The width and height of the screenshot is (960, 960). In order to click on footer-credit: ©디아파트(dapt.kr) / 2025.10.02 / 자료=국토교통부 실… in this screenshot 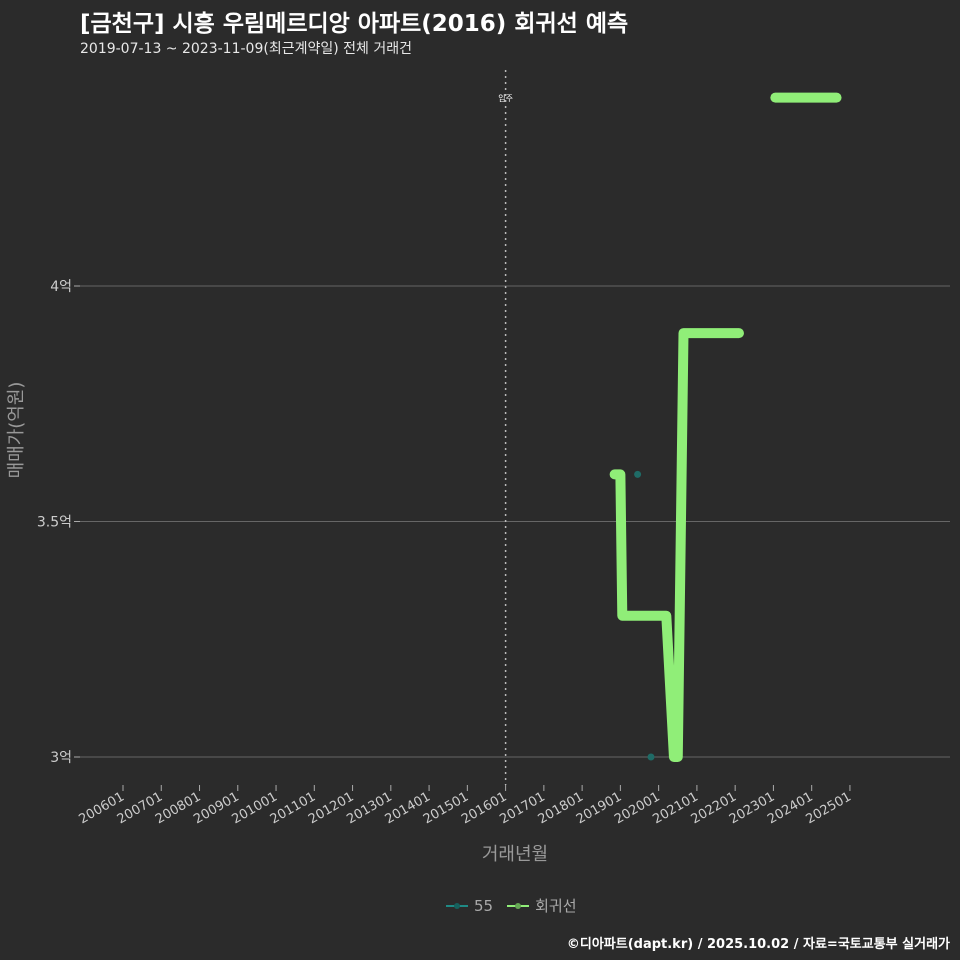, I will do `click(758, 944)`.